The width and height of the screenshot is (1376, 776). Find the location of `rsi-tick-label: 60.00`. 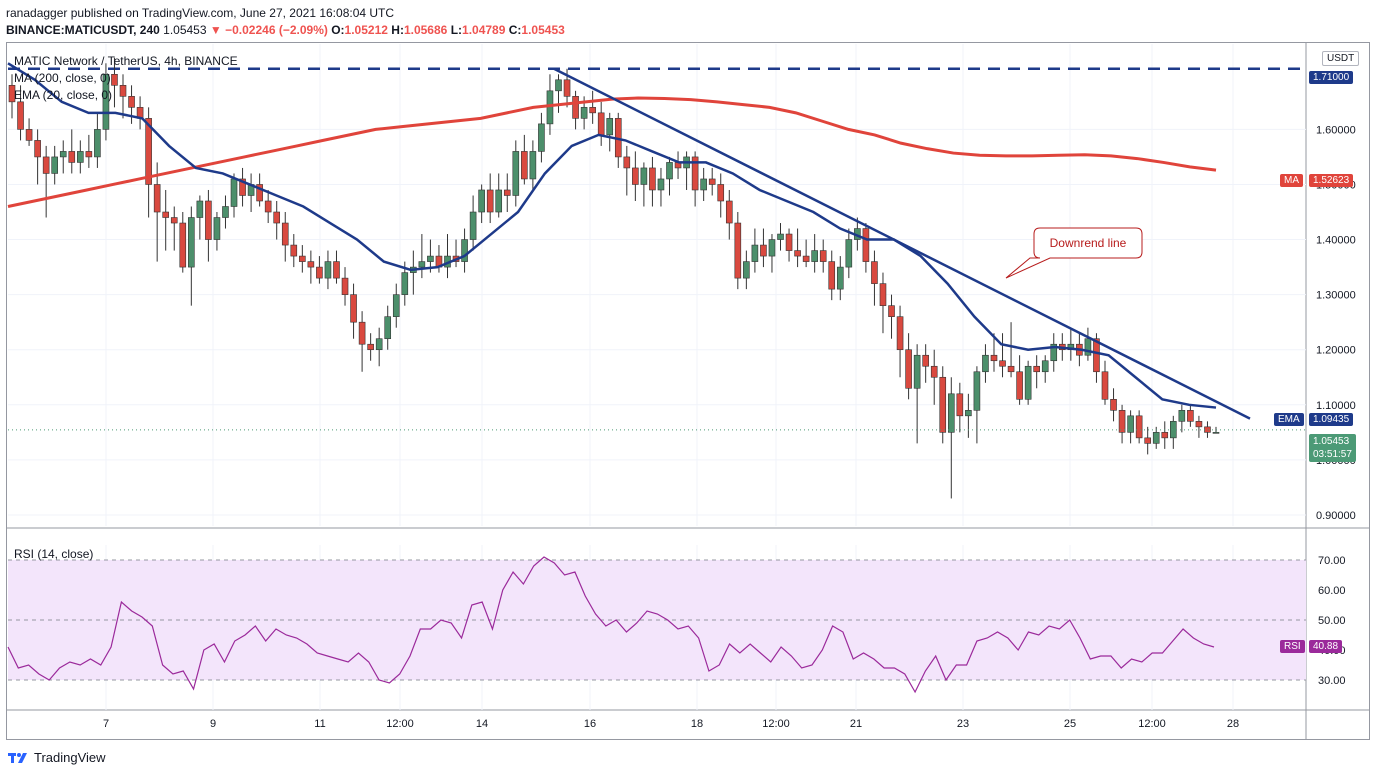

rsi-tick-label: 60.00 is located at coordinates (1332, 591).